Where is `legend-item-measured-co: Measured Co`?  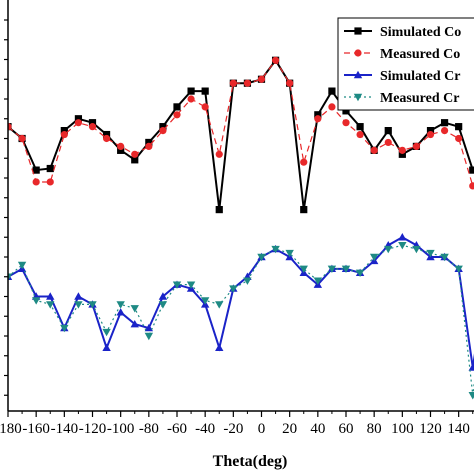
legend-item-measured-co: Measured Co is located at coordinates (402, 54).